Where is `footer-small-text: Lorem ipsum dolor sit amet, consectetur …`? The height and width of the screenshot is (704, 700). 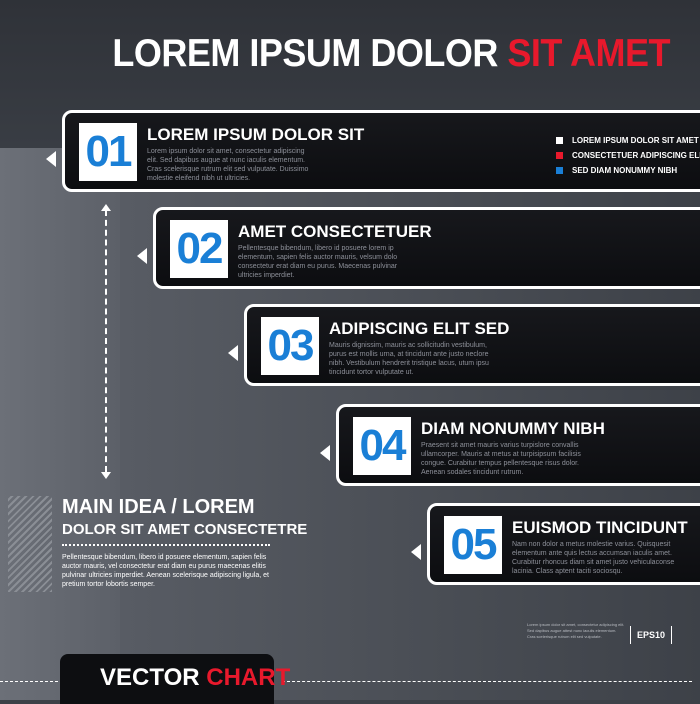 footer-small-text: Lorem ipsum dolor sit amet, consectetur … is located at coordinates (576, 630).